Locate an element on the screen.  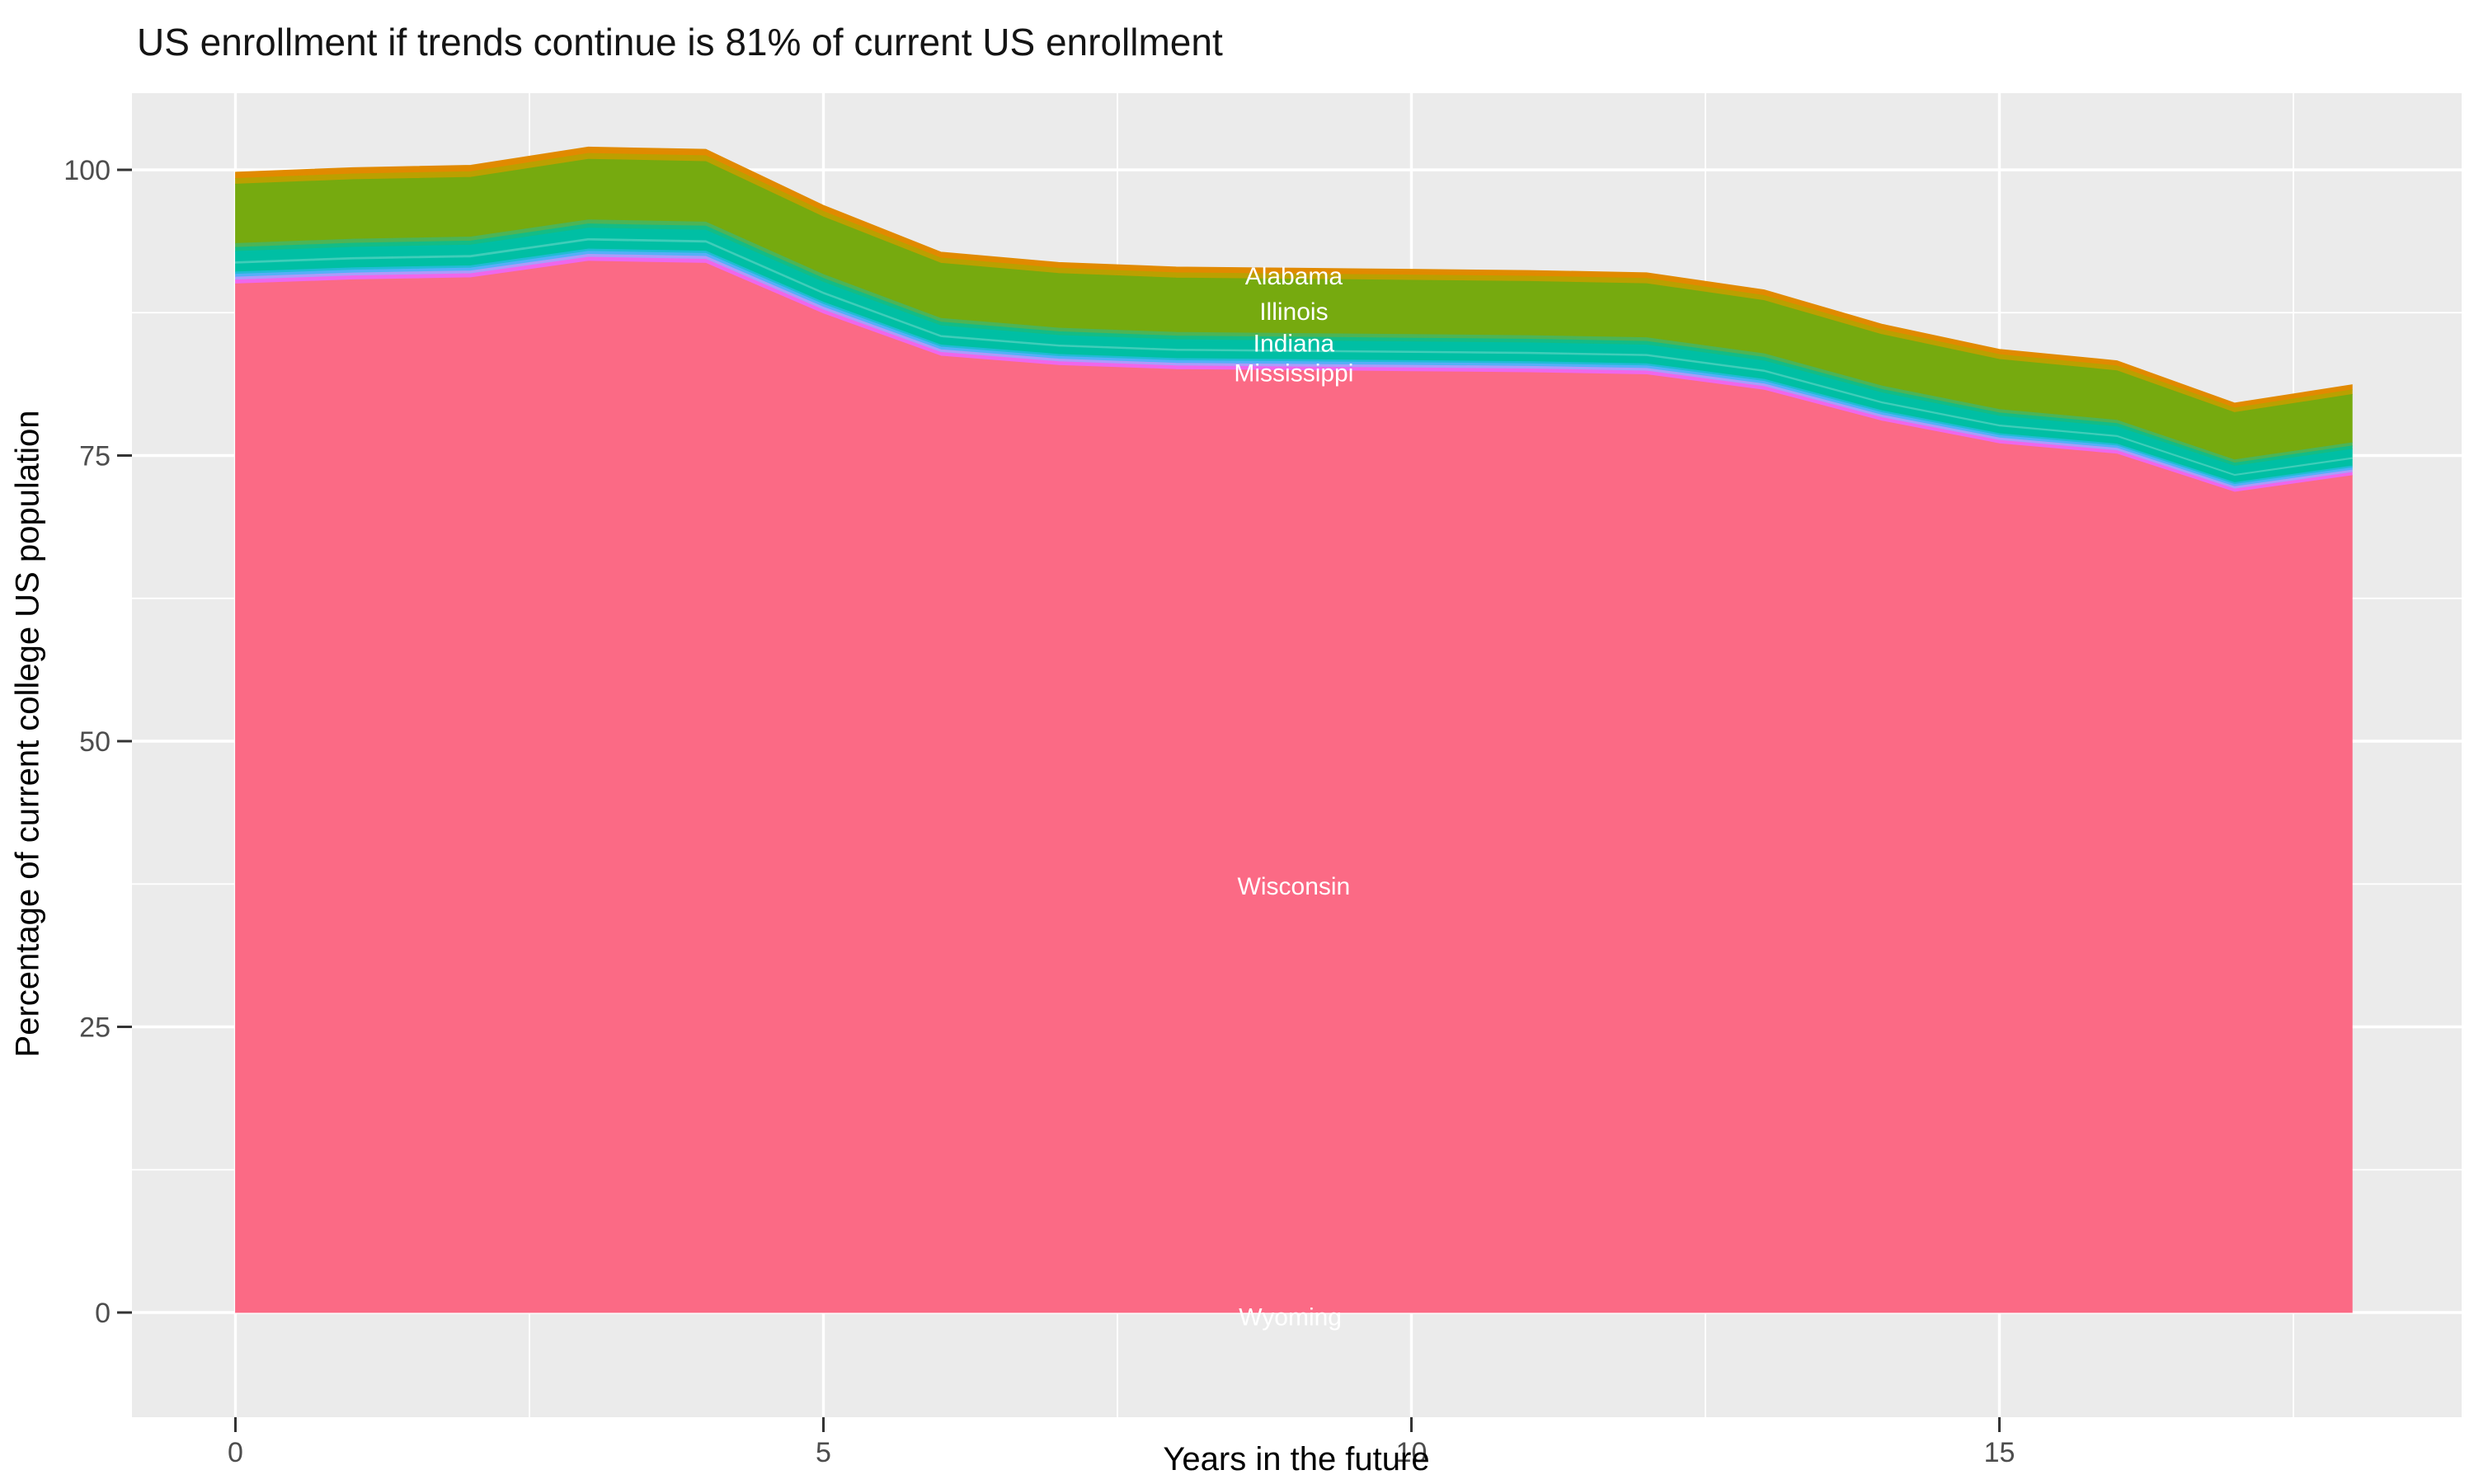
state-label-wyoming: Wyoming is located at coordinates (1290, 1317).